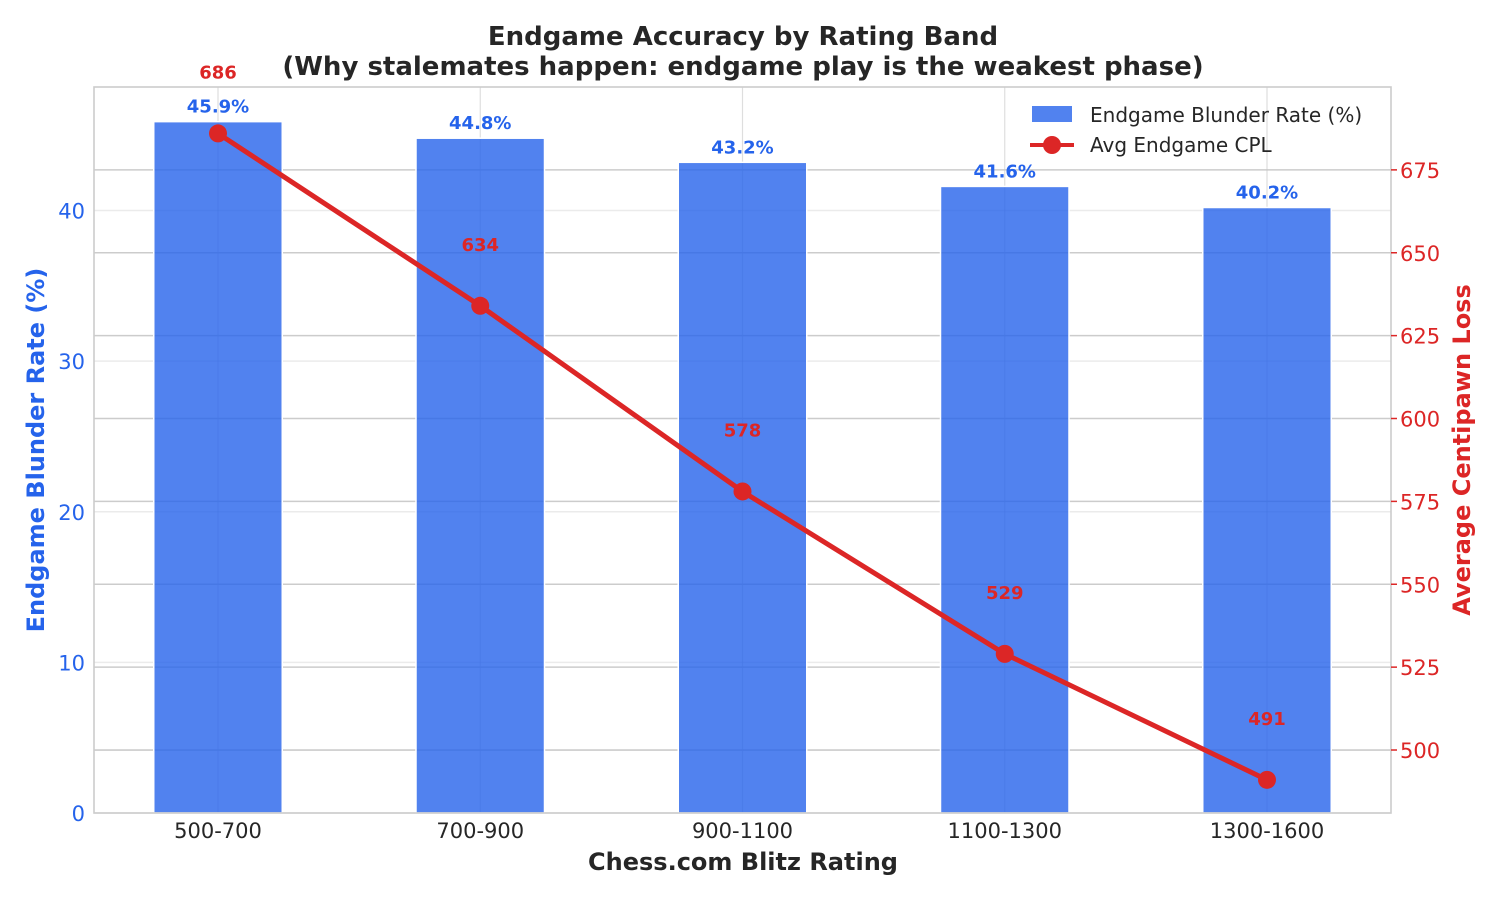 Image resolution: width=1500 pixels, height=900 pixels. What do you see at coordinates (1420, 751) in the screenshot?
I see `right-y-tick-label: 500` at bounding box center [1420, 751].